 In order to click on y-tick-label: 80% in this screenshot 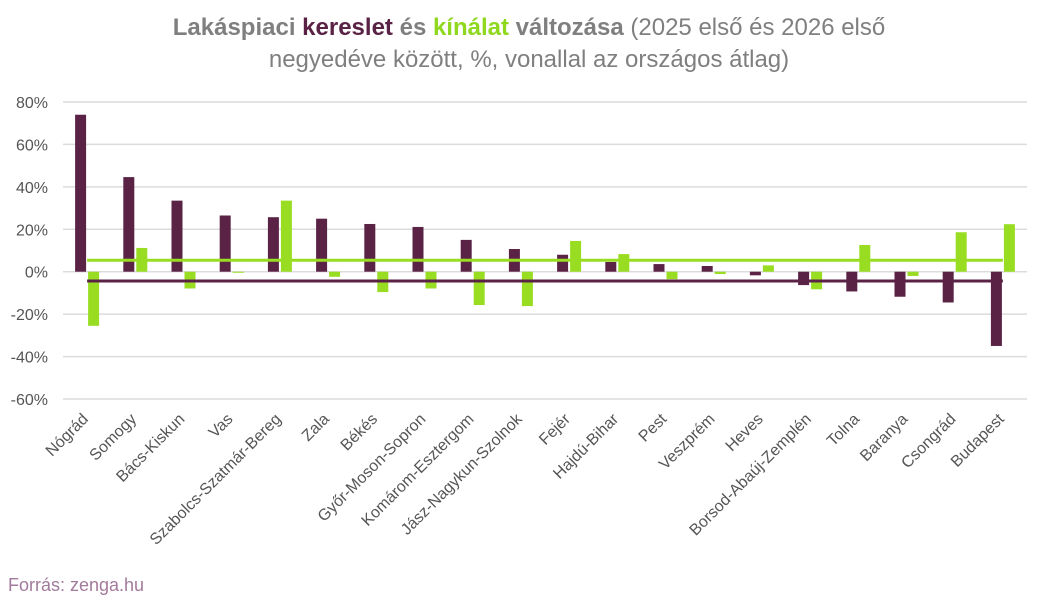, I will do `click(32, 103)`.